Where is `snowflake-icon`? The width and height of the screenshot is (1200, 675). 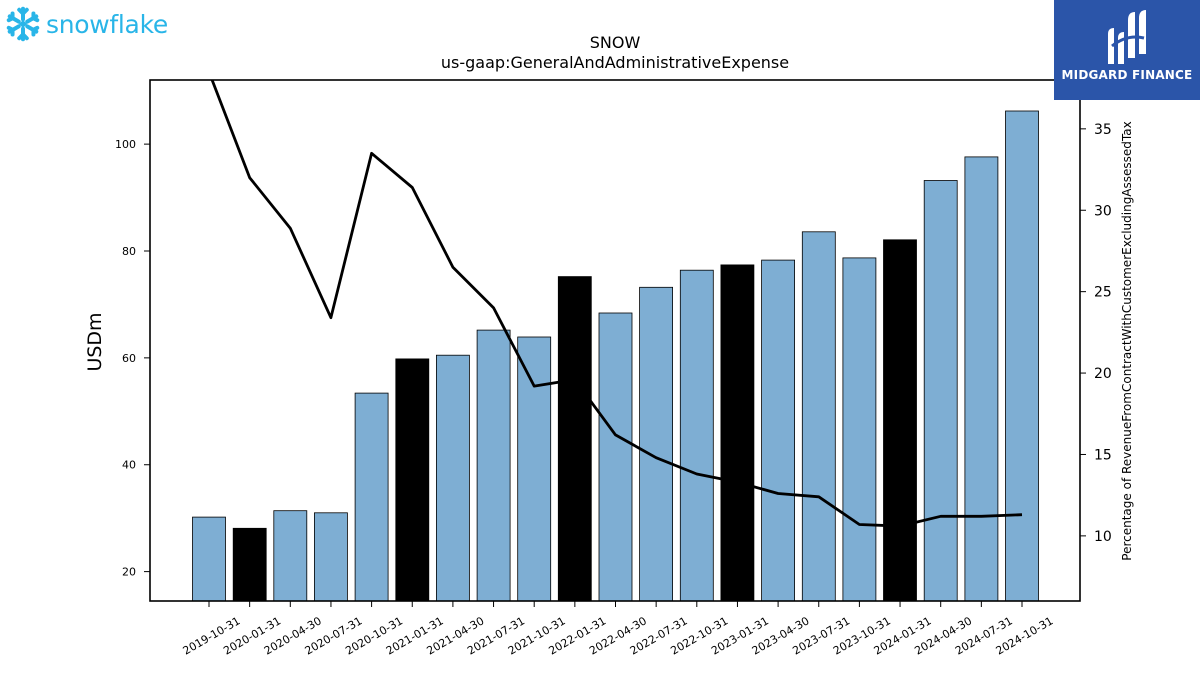
snowflake-icon is located at coordinates (23, 24).